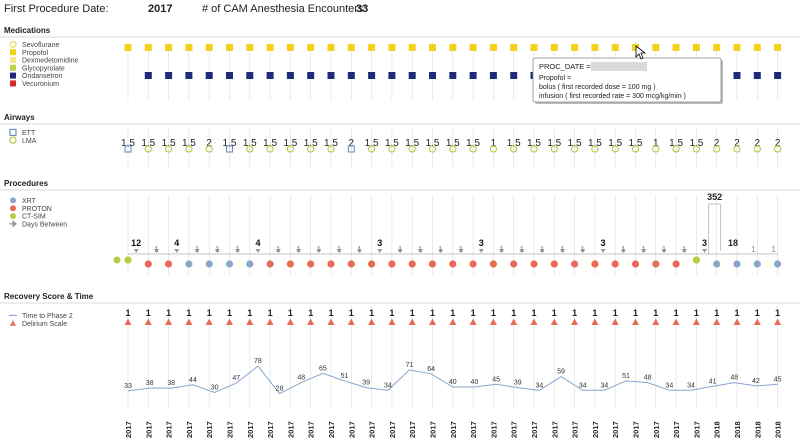 The image size is (800, 443). I want to click on procedure-ct-sim-marker, so click(696, 260).